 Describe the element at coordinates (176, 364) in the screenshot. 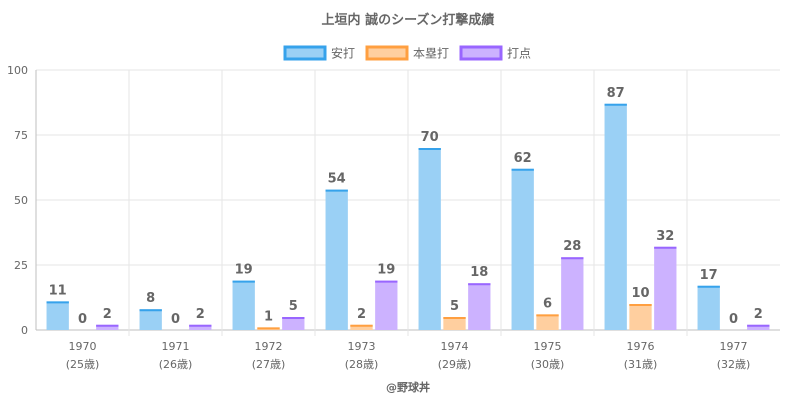

I see `x-tick-sublabel: (26歳)` at that location.